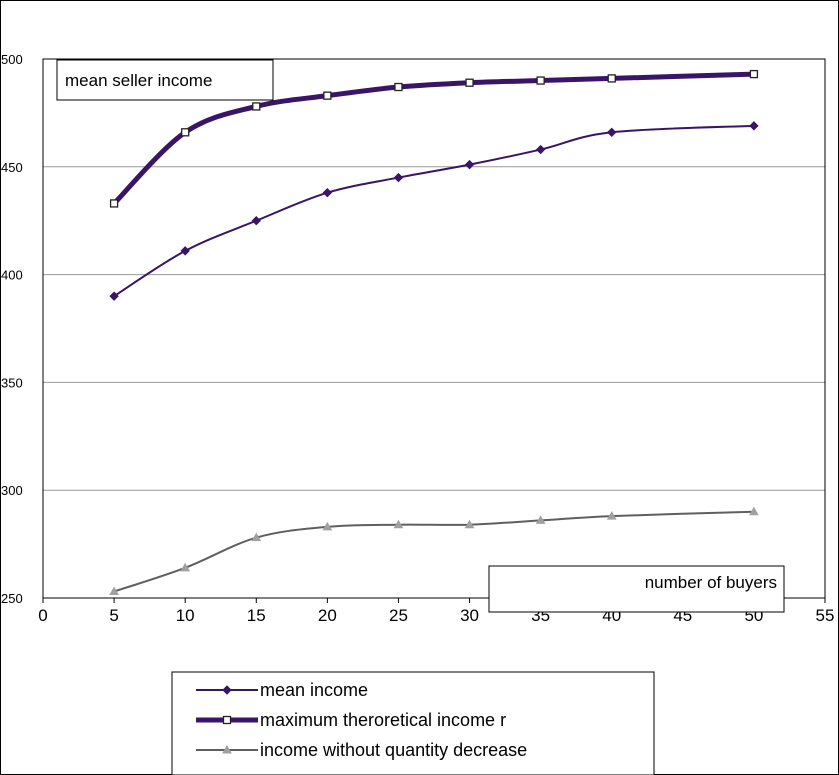 The height and width of the screenshot is (775, 839). I want to click on chart-title-box, so click(165, 80).